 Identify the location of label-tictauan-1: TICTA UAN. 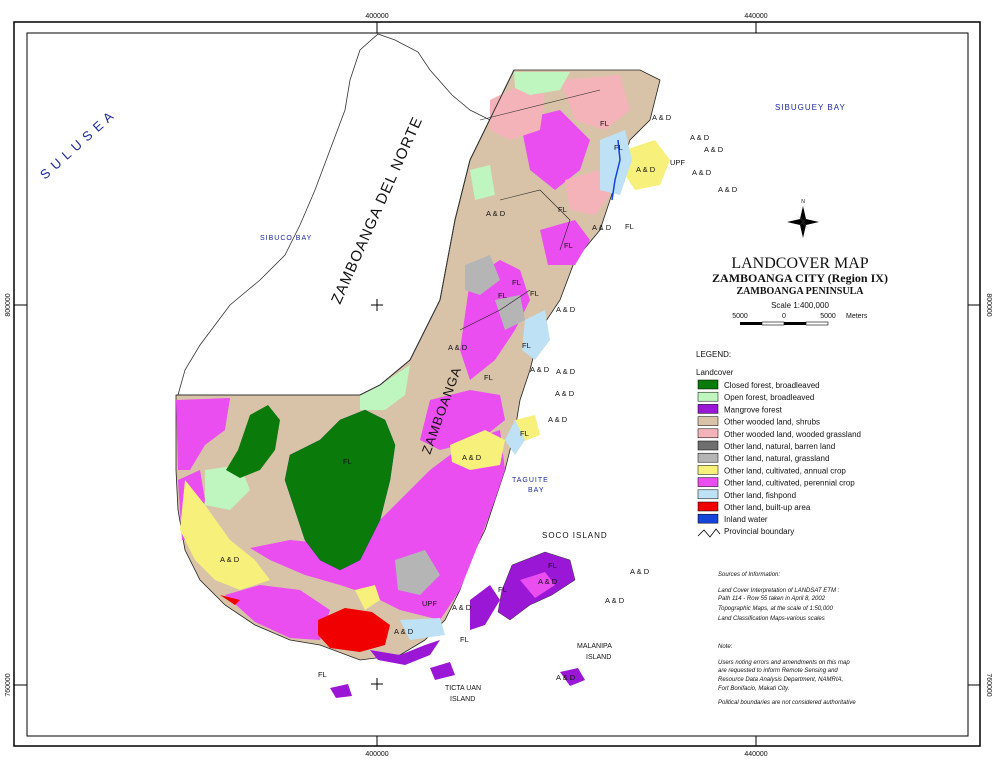
(463, 688).